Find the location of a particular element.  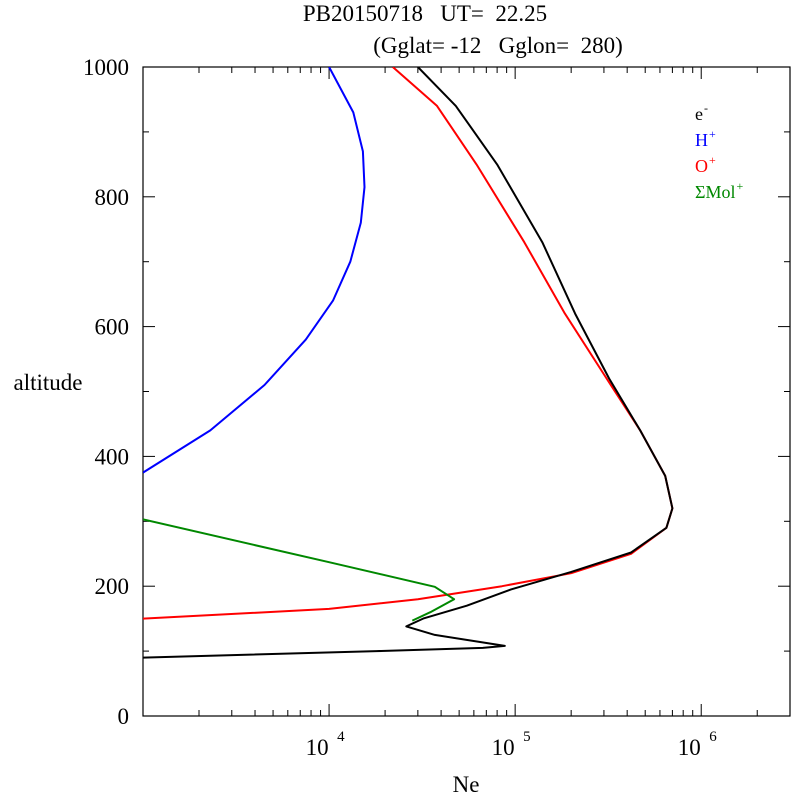

y-tick-label: 600 is located at coordinates (112, 327).